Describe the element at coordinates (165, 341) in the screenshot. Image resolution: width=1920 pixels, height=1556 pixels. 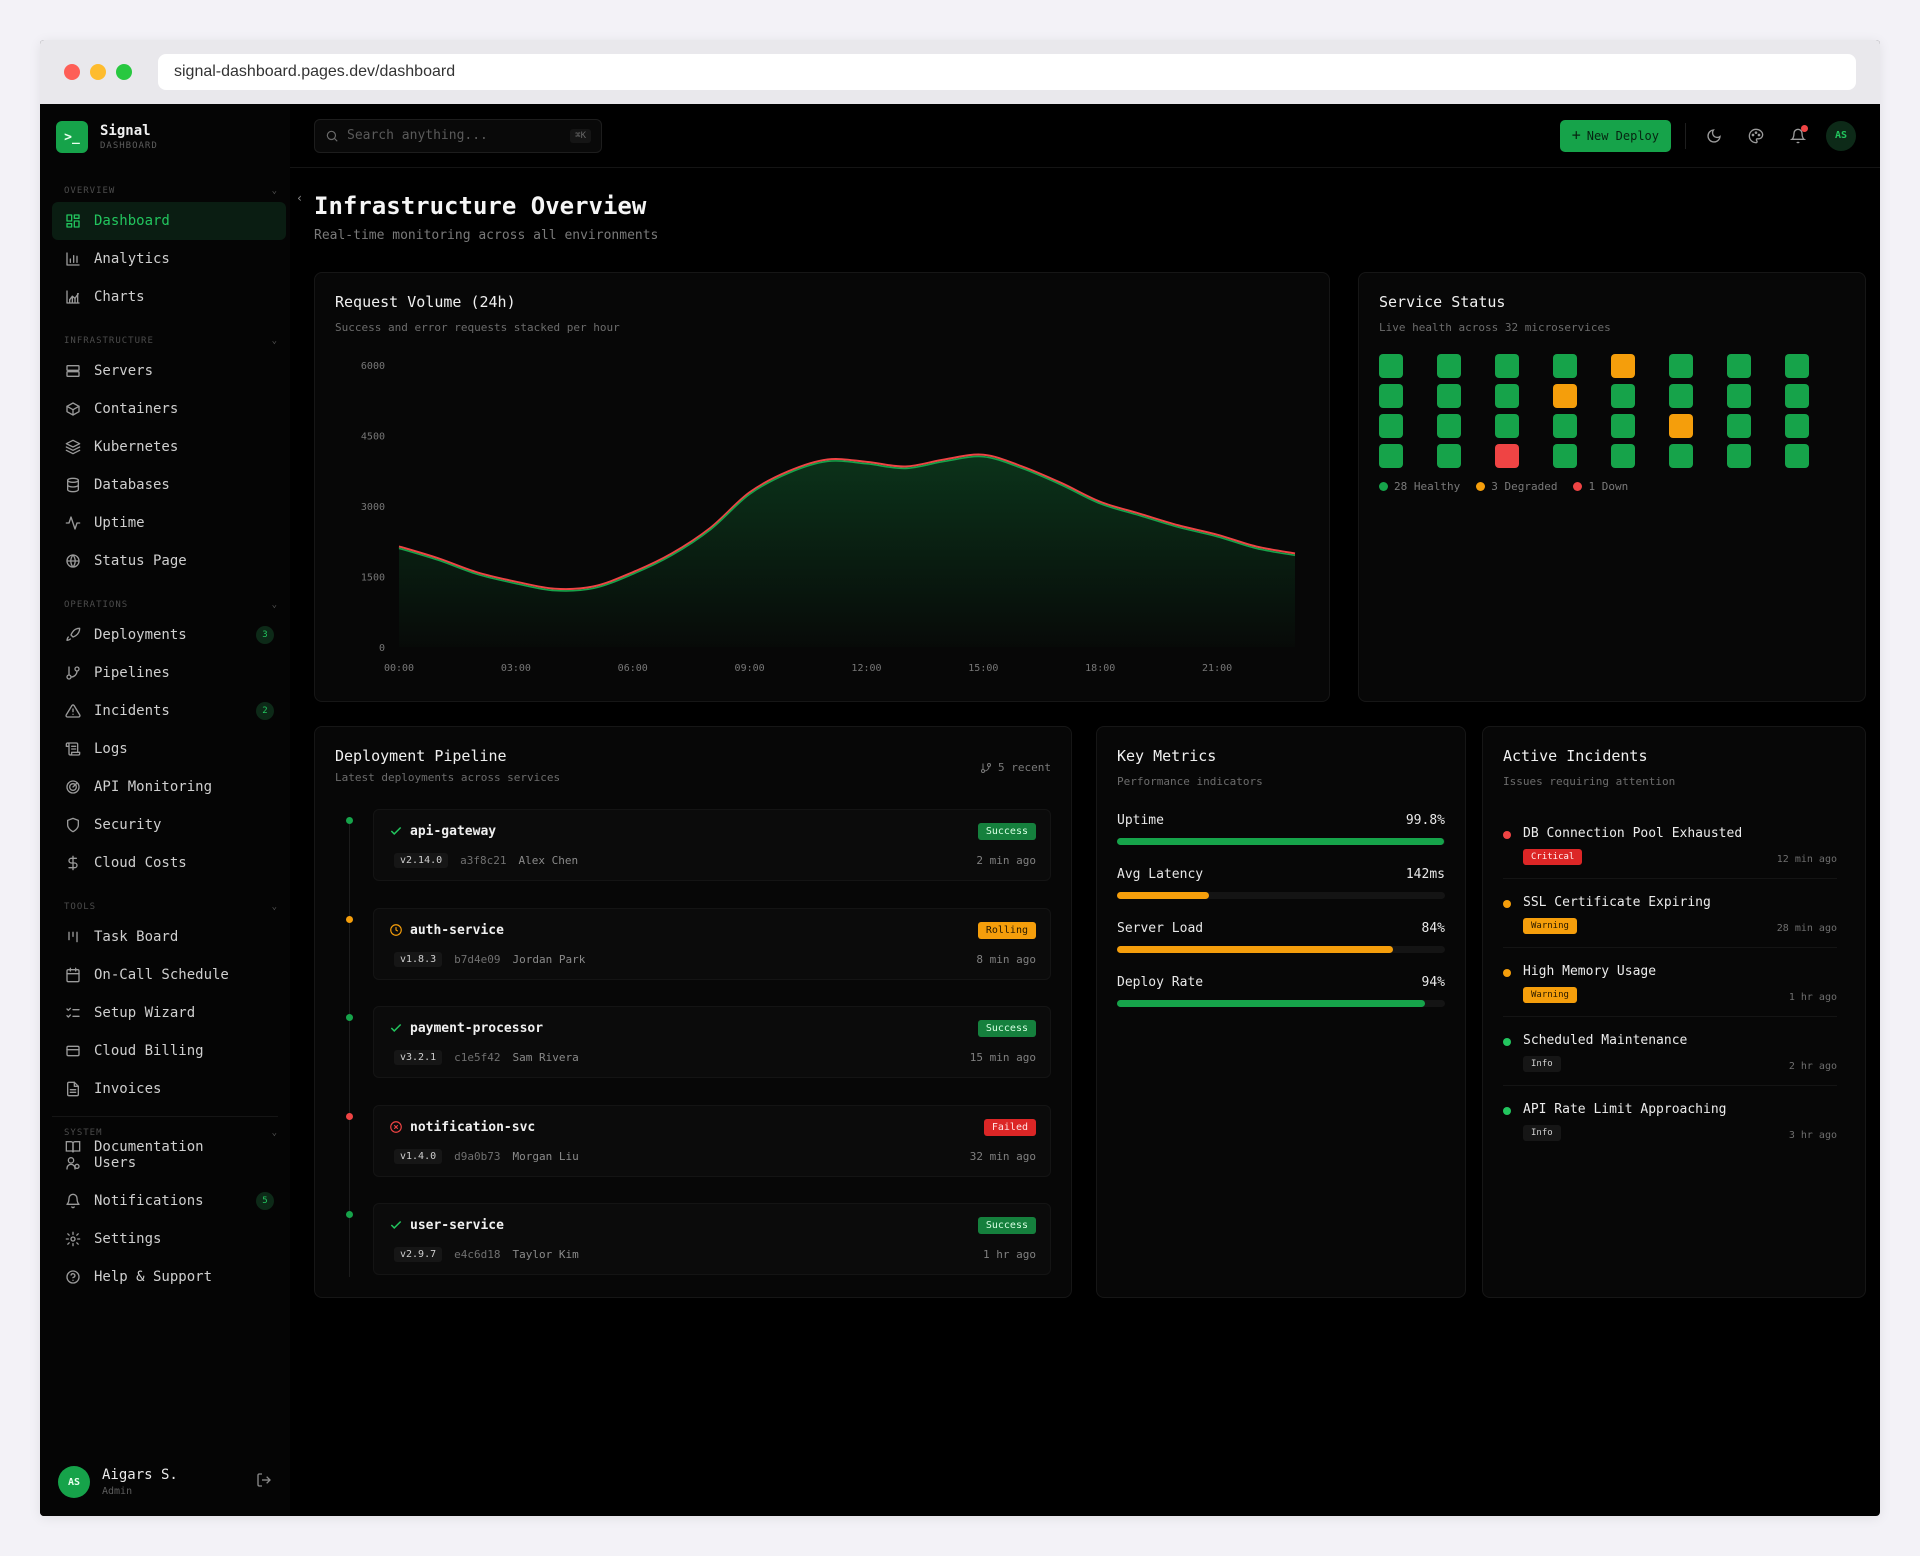
I see `nav-section-header: INFRASTRUCTURE ⌄` at that location.